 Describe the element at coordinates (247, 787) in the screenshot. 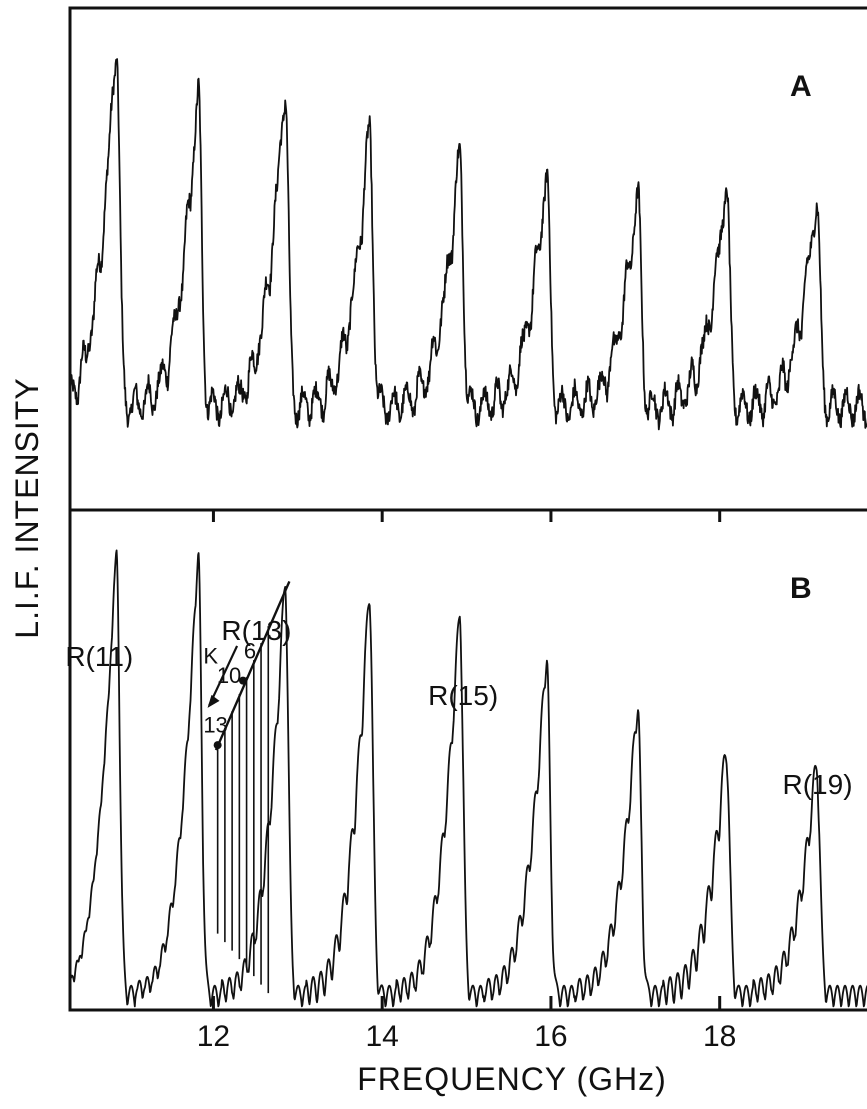

I see `k-structure-group: K 610 13` at that location.